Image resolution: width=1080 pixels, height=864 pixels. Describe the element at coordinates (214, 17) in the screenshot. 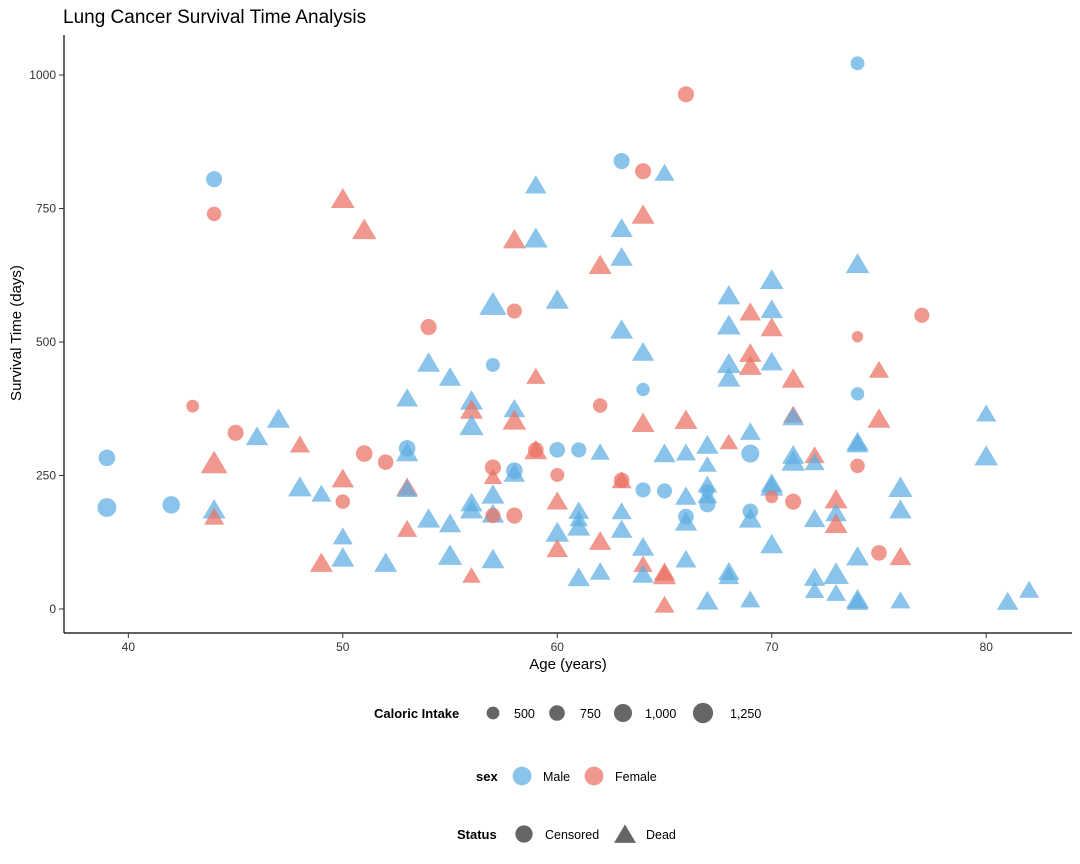

I see `chart-title: Lung Cancer Survival Time Analysis` at that location.